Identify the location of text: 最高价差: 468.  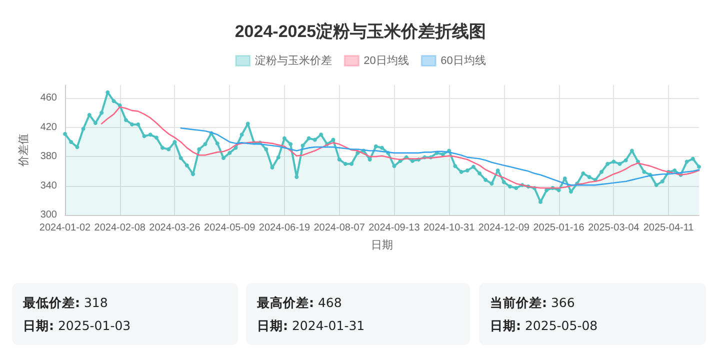
(300, 303).